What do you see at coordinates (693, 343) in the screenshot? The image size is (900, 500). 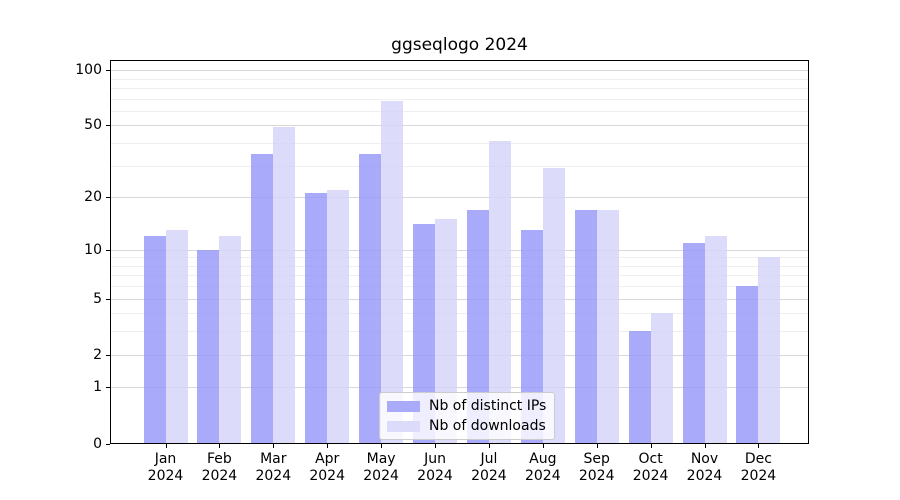 I see `bar-distinct-ips-nov` at bounding box center [693, 343].